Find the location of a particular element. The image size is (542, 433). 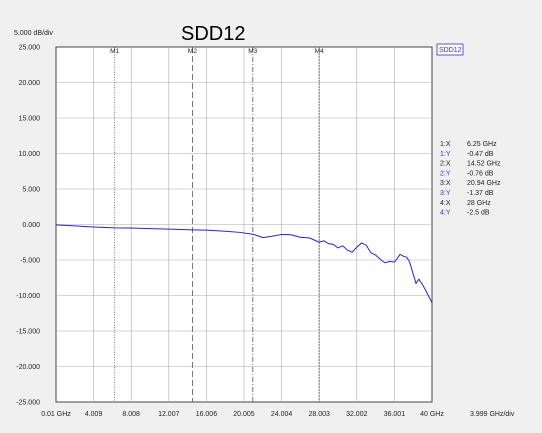

readout-label: 4:X is located at coordinates (445, 203).